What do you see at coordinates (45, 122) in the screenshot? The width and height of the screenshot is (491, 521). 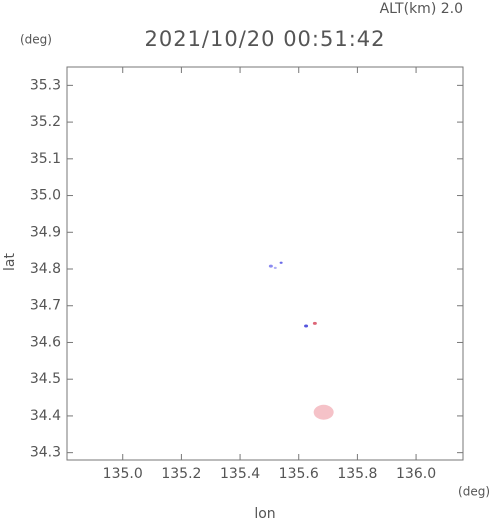 I see `y-tick-label: 35.2` at bounding box center [45, 122].